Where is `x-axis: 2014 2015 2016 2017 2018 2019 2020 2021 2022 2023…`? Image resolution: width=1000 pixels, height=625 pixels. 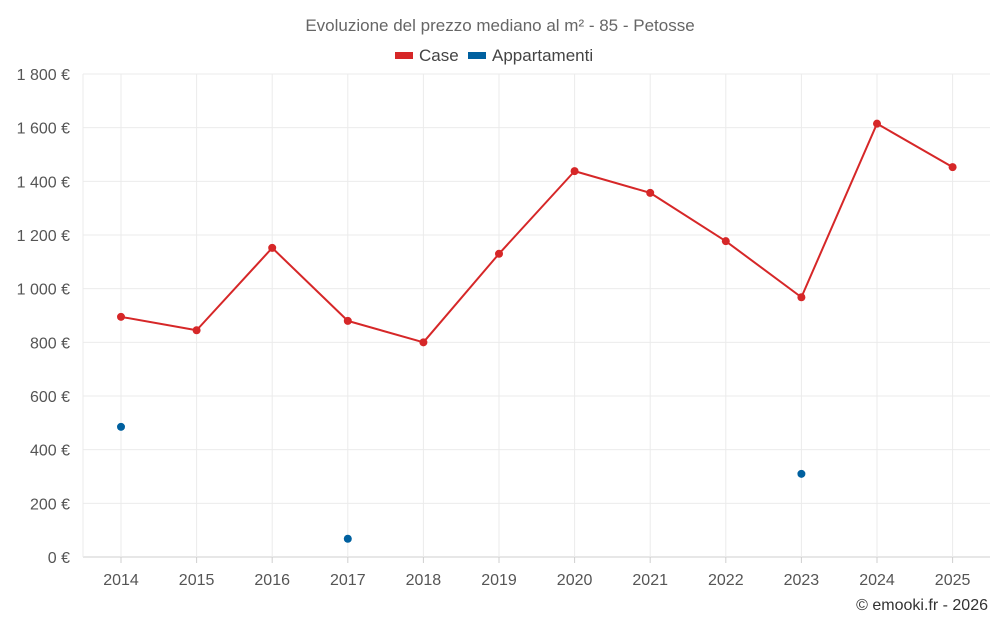
x-axis: 2014 2015 2016 2017 2018 2019 2020 2021 2022 2023… is located at coordinates (536, 573).